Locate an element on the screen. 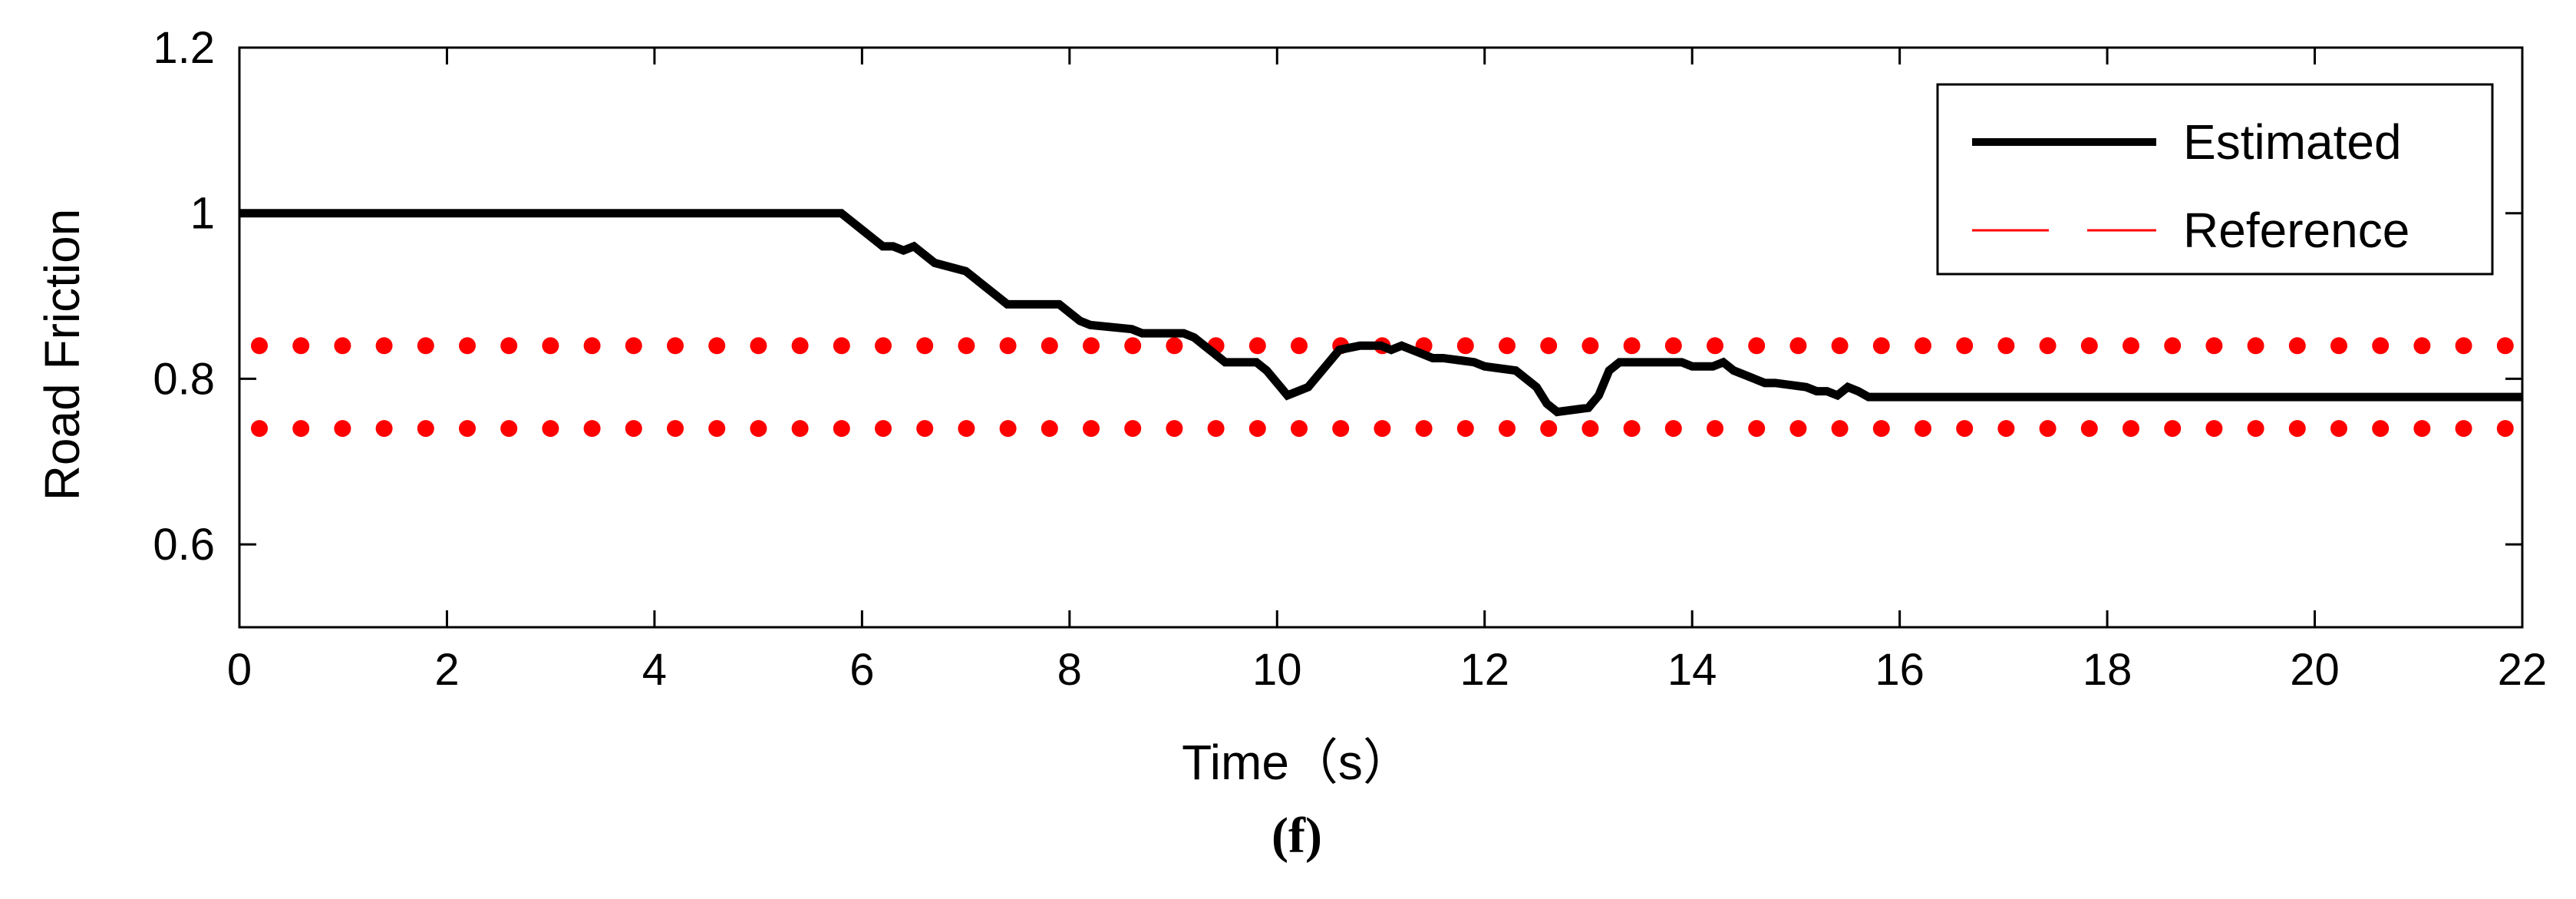 The height and width of the screenshot is (899, 2576). x-tick-label: 16 is located at coordinates (1900, 670).